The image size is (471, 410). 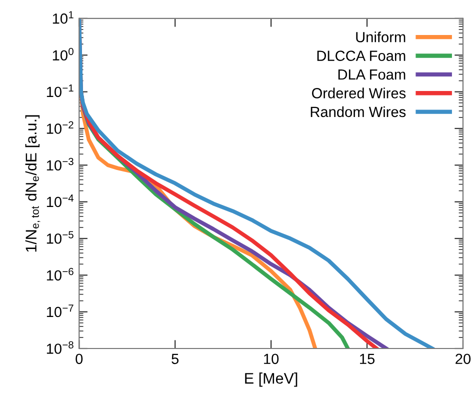 I want to click on x-tick-label: 0, so click(x=79, y=359).